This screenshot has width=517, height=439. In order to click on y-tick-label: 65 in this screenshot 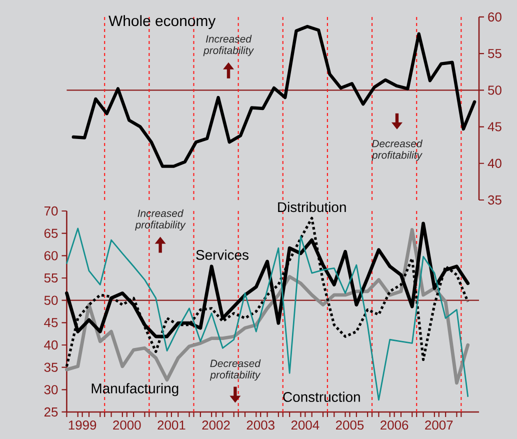, I will do `click(51, 233)`.